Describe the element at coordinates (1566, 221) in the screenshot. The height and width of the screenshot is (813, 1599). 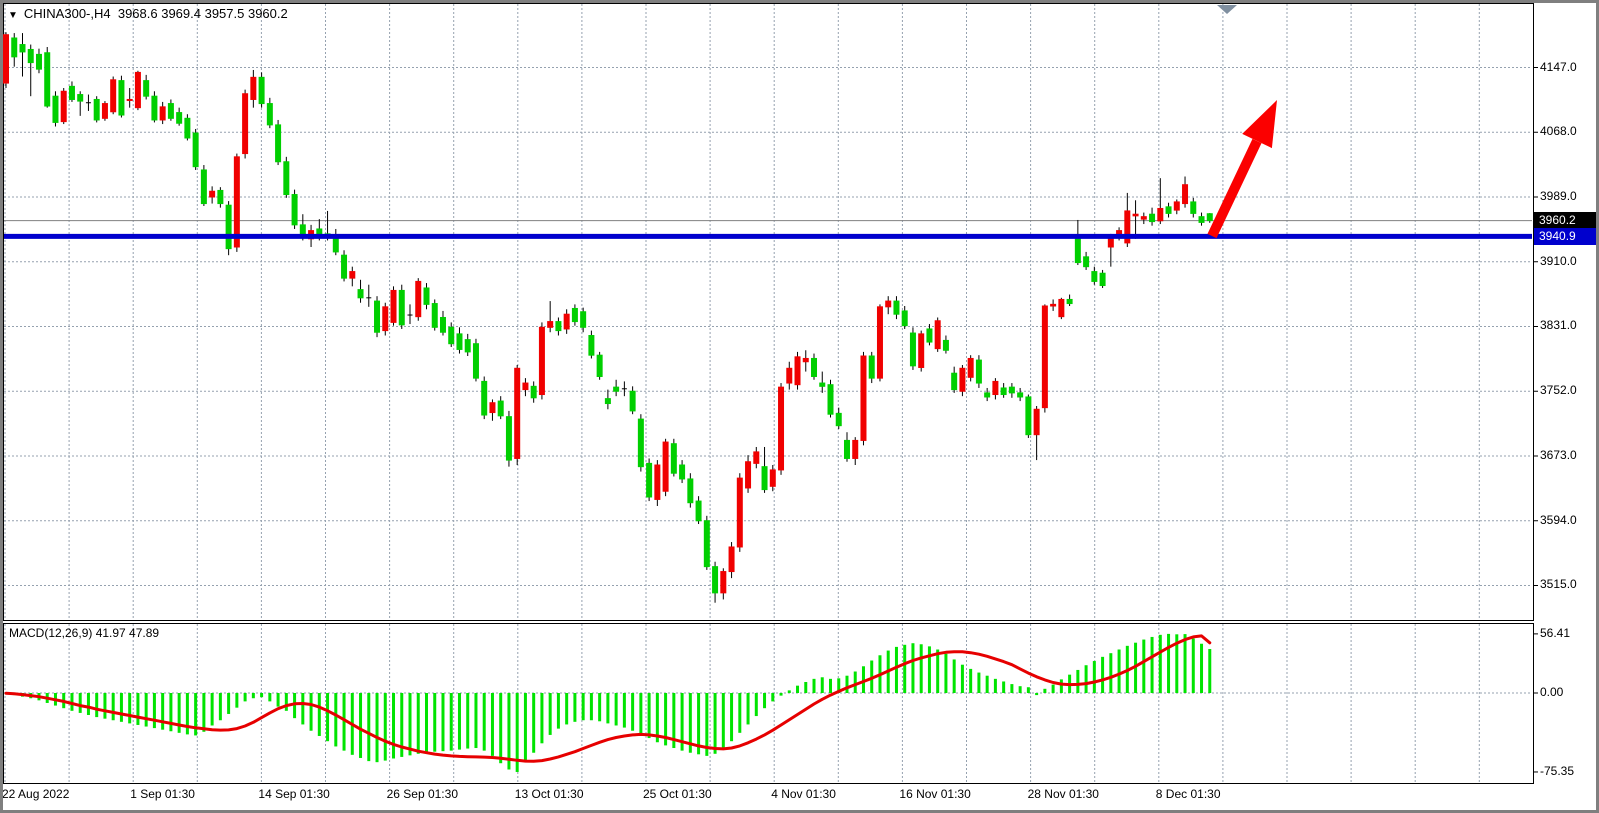
I see `current-price-tag: 3960.2` at that location.